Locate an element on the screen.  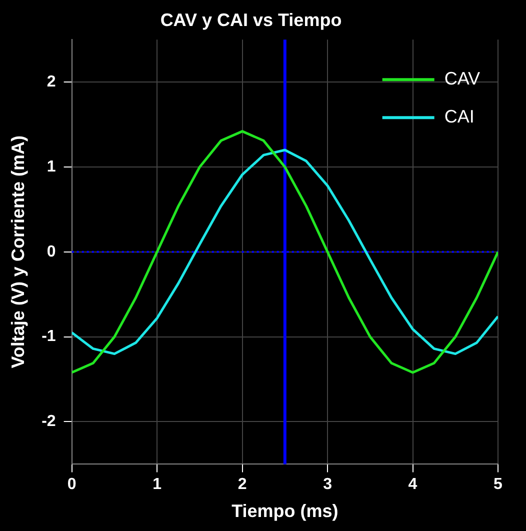
y-axis-title: Voltaje (V) y Corriente (mA) is located at coordinates (18, 252).